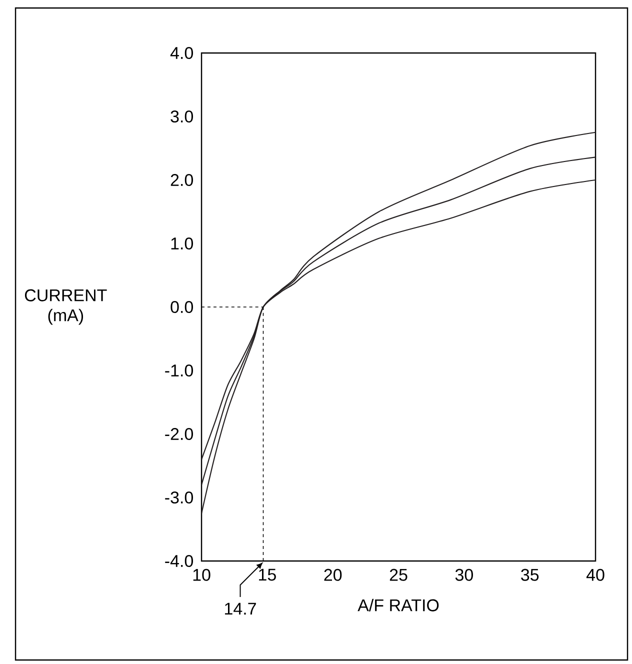 The height and width of the screenshot is (664, 632). Describe the element at coordinates (333, 574) in the screenshot. I see `x-tick-label: 20` at that location.